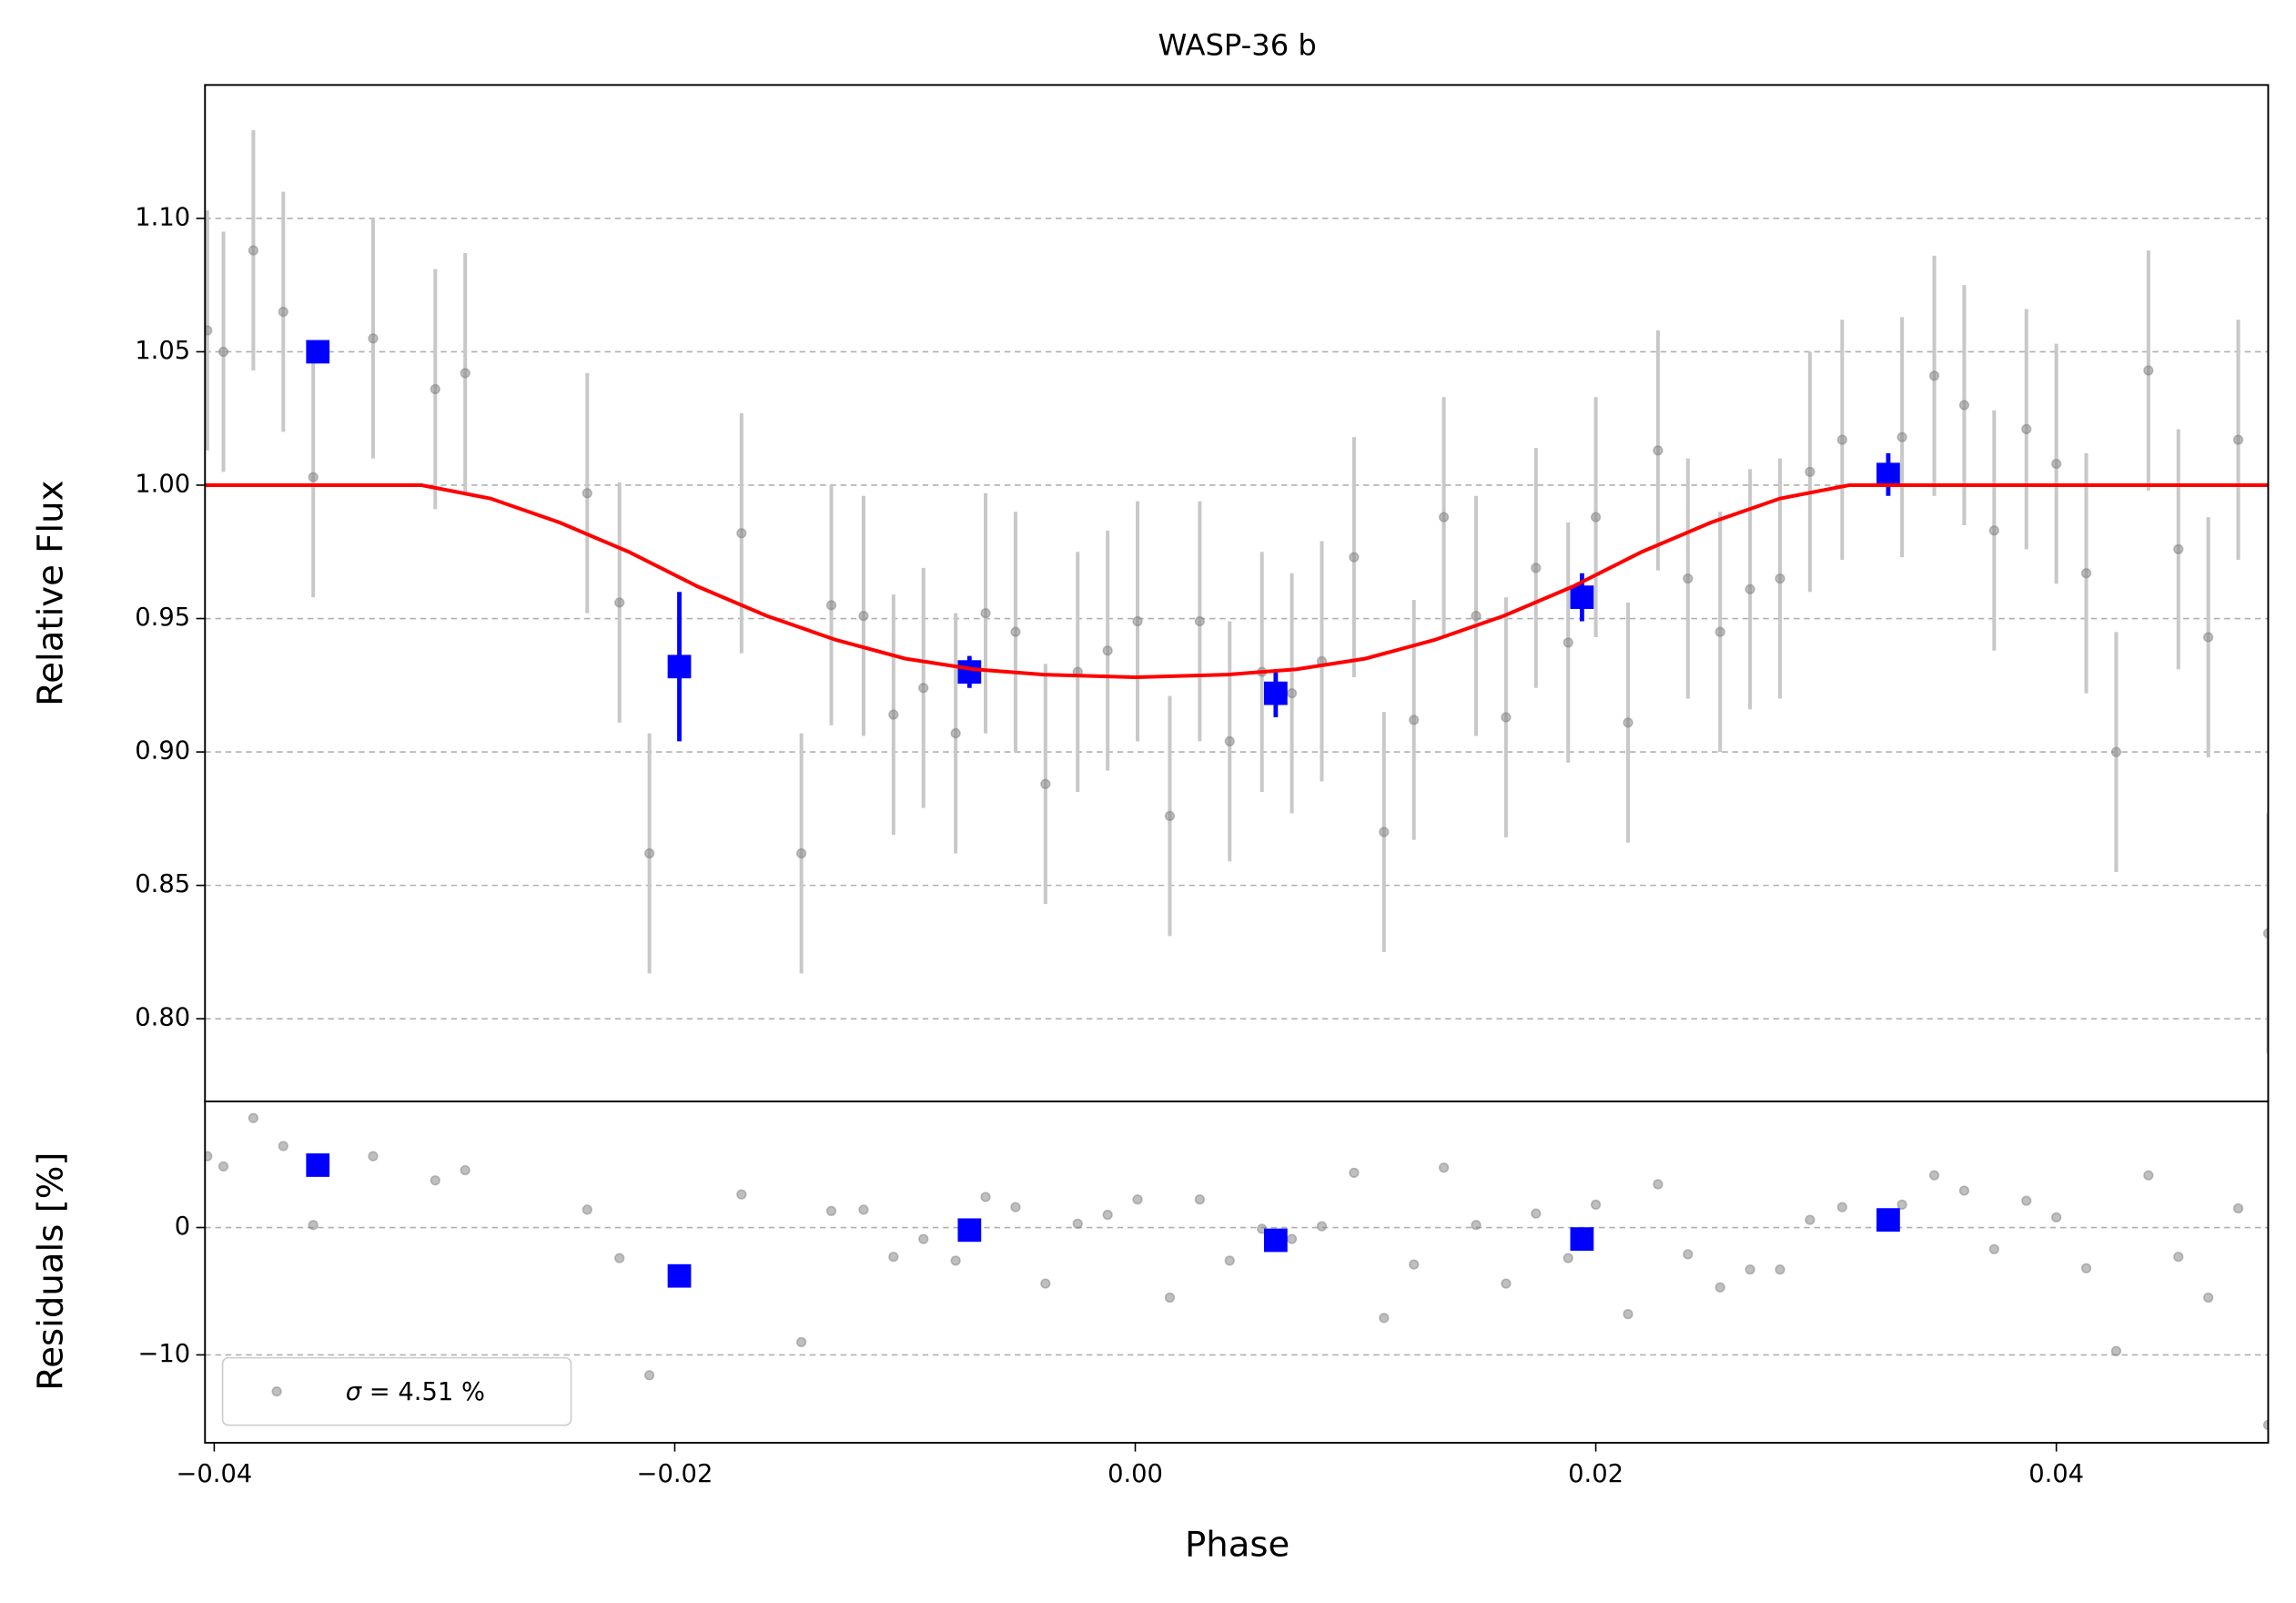  I want to click on chart-title: WASP-36 b, so click(1237, 45).